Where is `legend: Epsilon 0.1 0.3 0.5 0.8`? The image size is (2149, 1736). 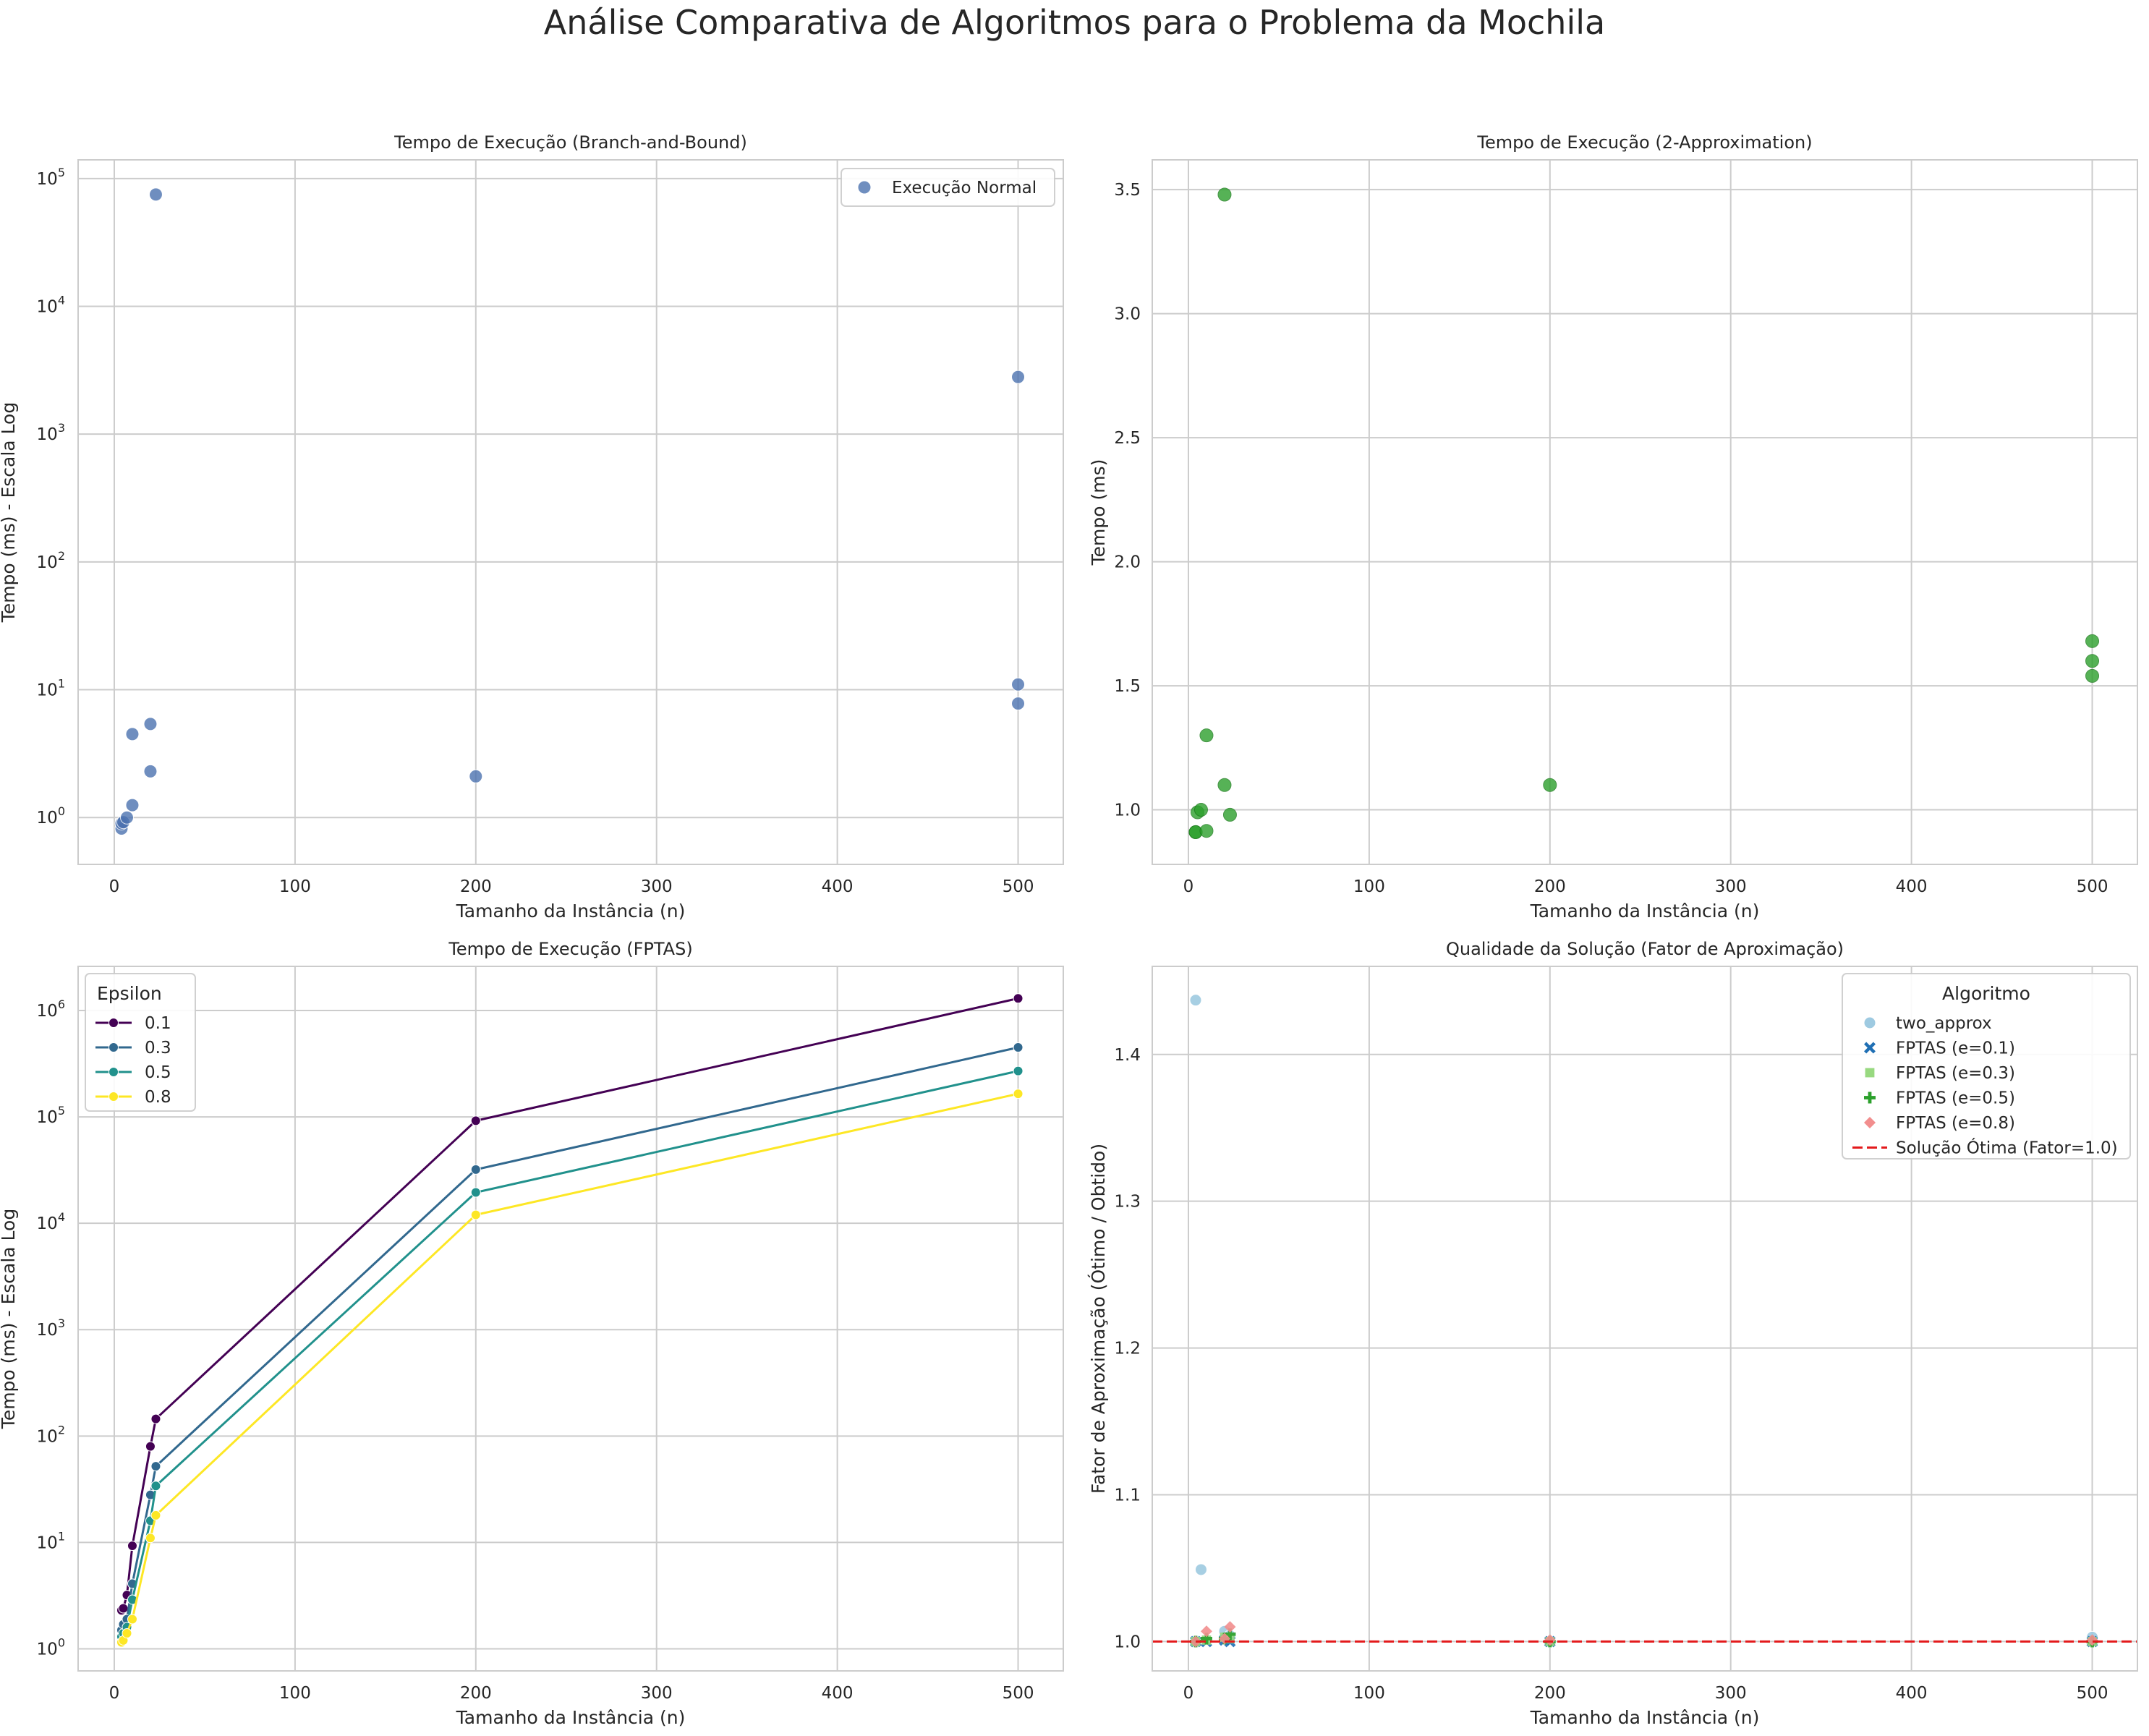 legend: Epsilon 0.1 0.3 0.5 0.8 is located at coordinates (141, 1042).